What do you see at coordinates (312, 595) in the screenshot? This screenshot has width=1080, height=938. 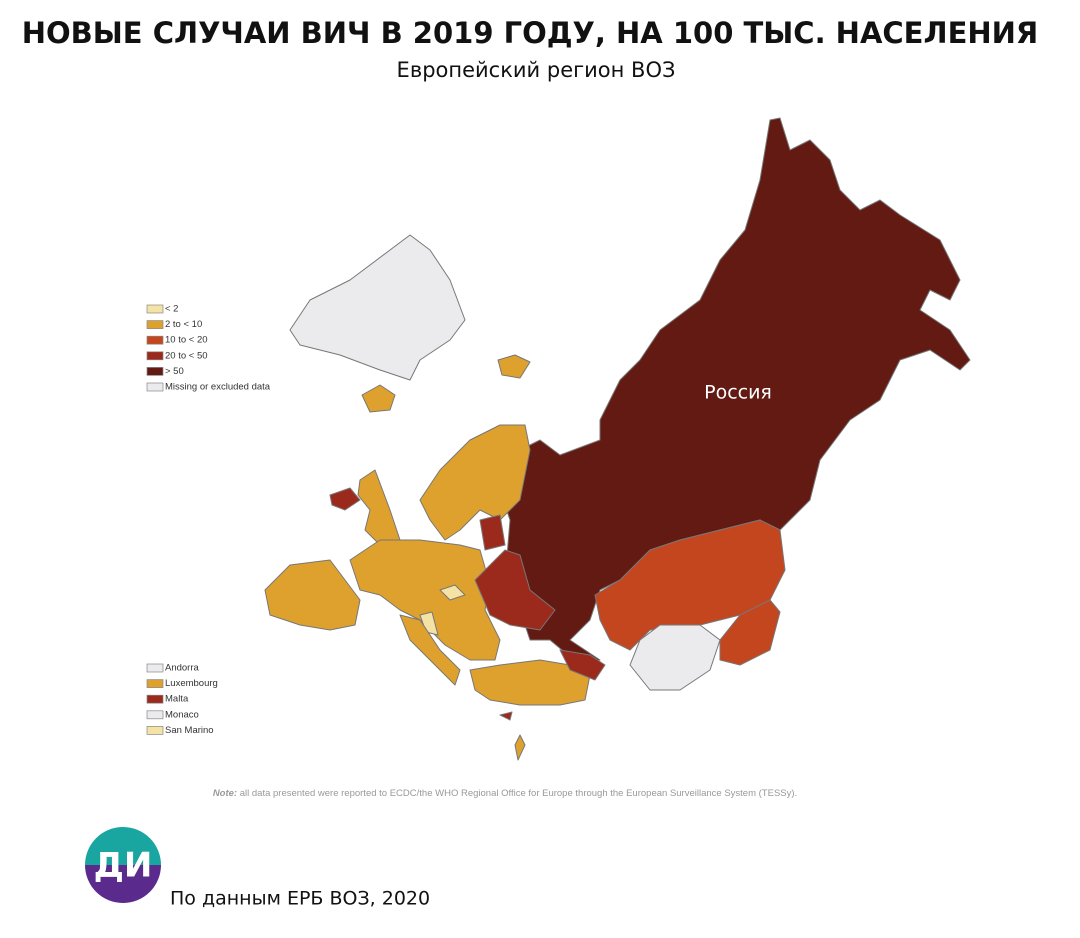 I see `western-europe` at bounding box center [312, 595].